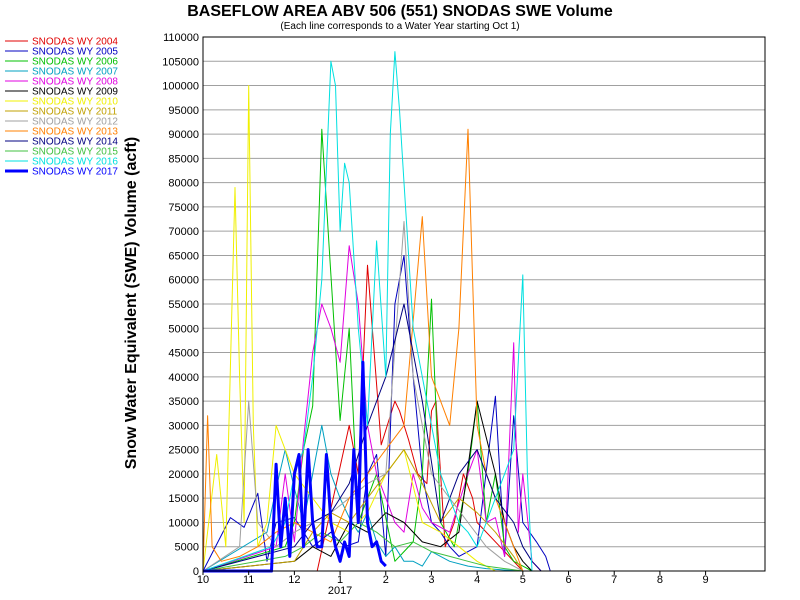 The height and width of the screenshot is (600, 800). Describe the element at coordinates (183, 329) in the screenshot. I see `y-tick-label: 50000` at that location.